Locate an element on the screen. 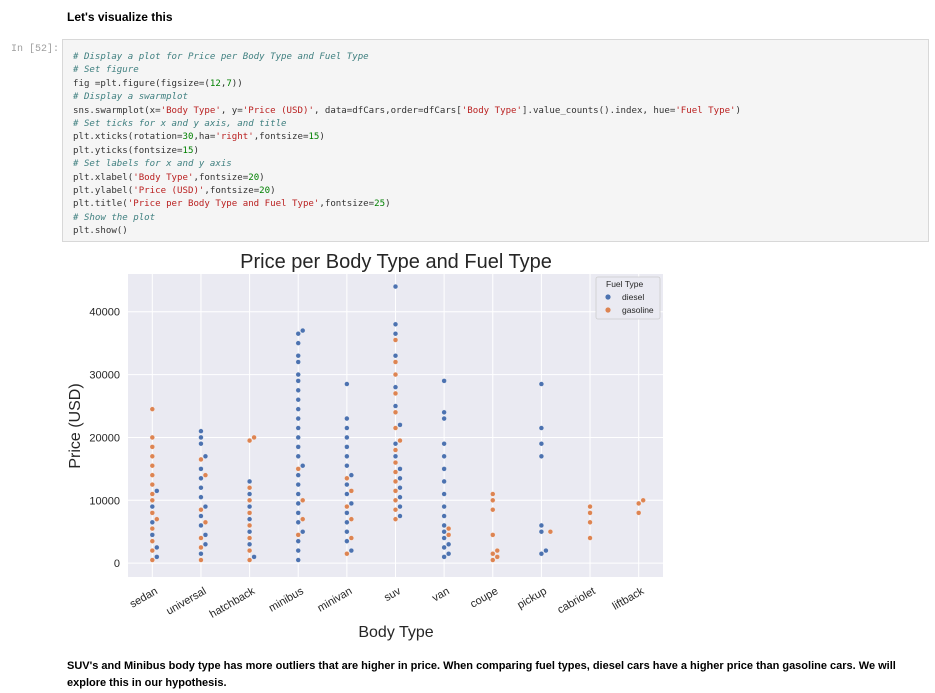 This screenshot has width=935, height=693. legend-marker-gasoline is located at coordinates (608, 310).